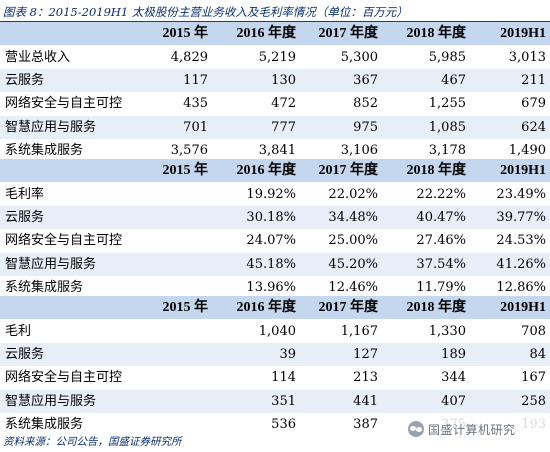 This screenshot has height=452, width=550. Describe the element at coordinates (275, 56) in the screenshot. I see `table-row: 营业总收入 4,829 5,219 5,300 5,985 3,013` at that location.